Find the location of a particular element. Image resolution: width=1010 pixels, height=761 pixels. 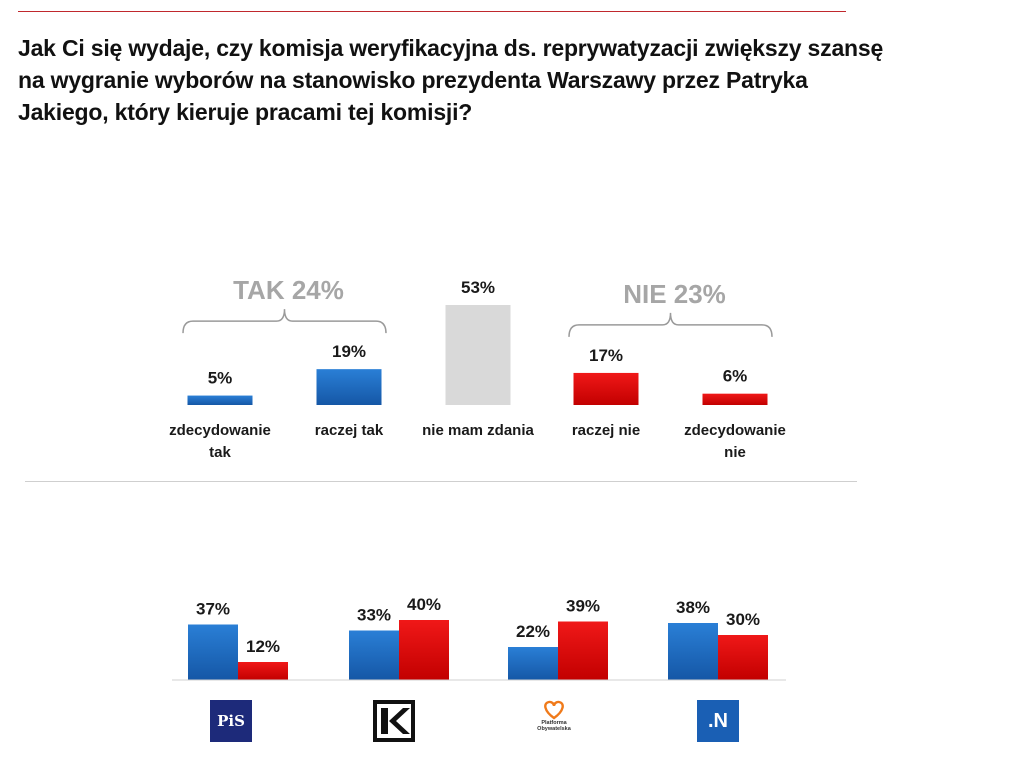

pis-logo: PiS is located at coordinates (231, 721).